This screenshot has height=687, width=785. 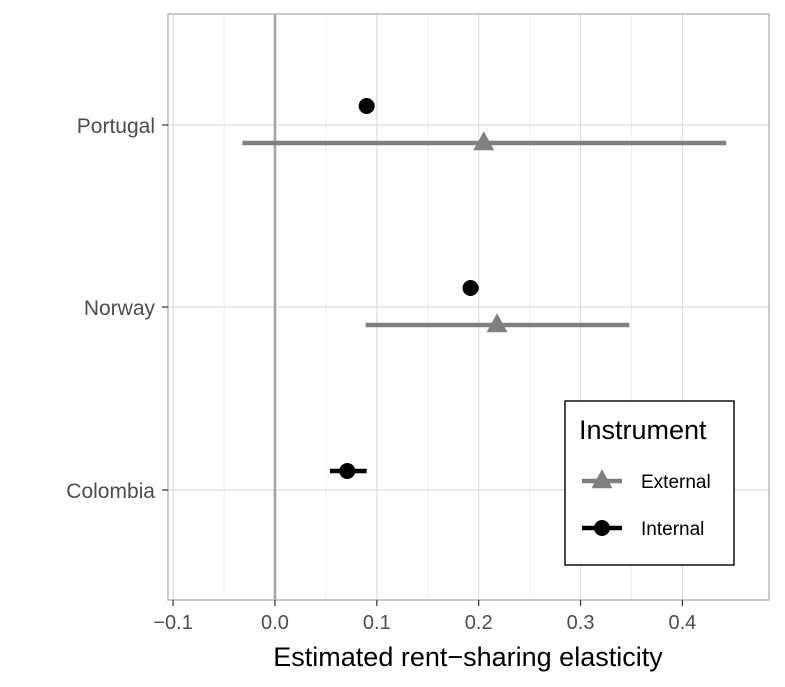 I want to click on point-internal-norway, so click(x=470, y=288).